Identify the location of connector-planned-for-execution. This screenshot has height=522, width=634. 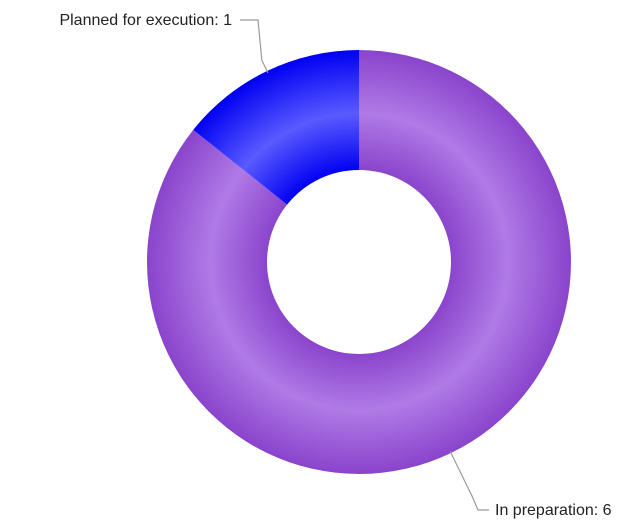
(254, 46).